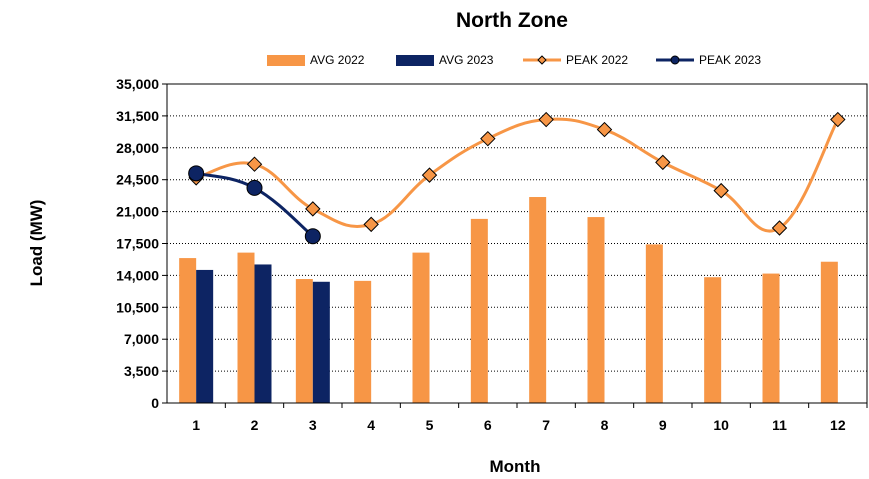  Describe the element at coordinates (155, 403) in the screenshot. I see `y-tick-label: 0` at that location.